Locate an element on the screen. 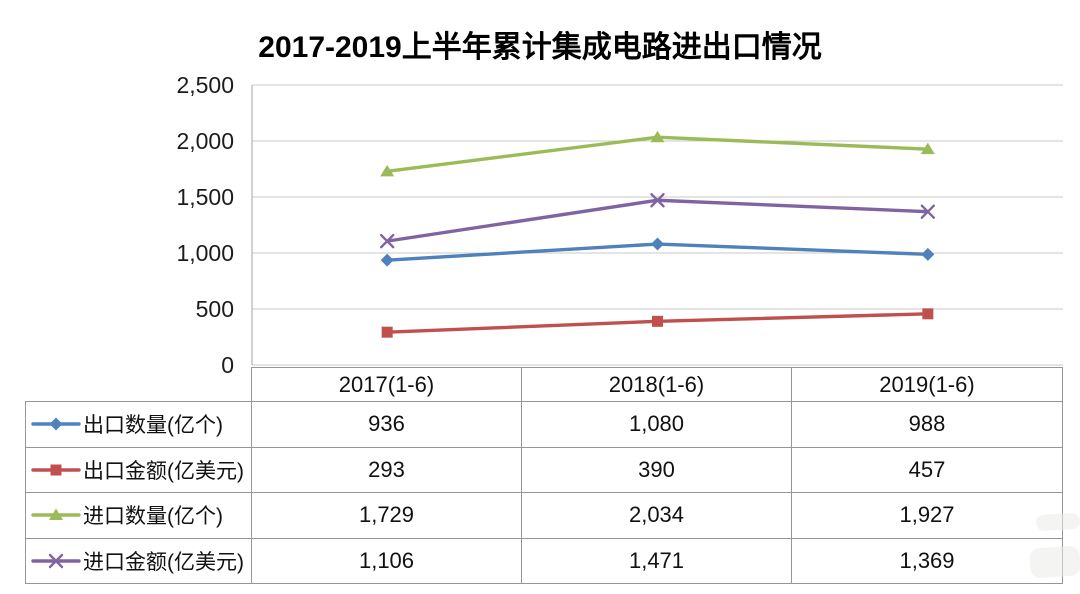 Image resolution: width=1080 pixels, height=594 pixels. chart-title: 2017-2019上半年累计集成电路进出口情况 is located at coordinates (540, 47).